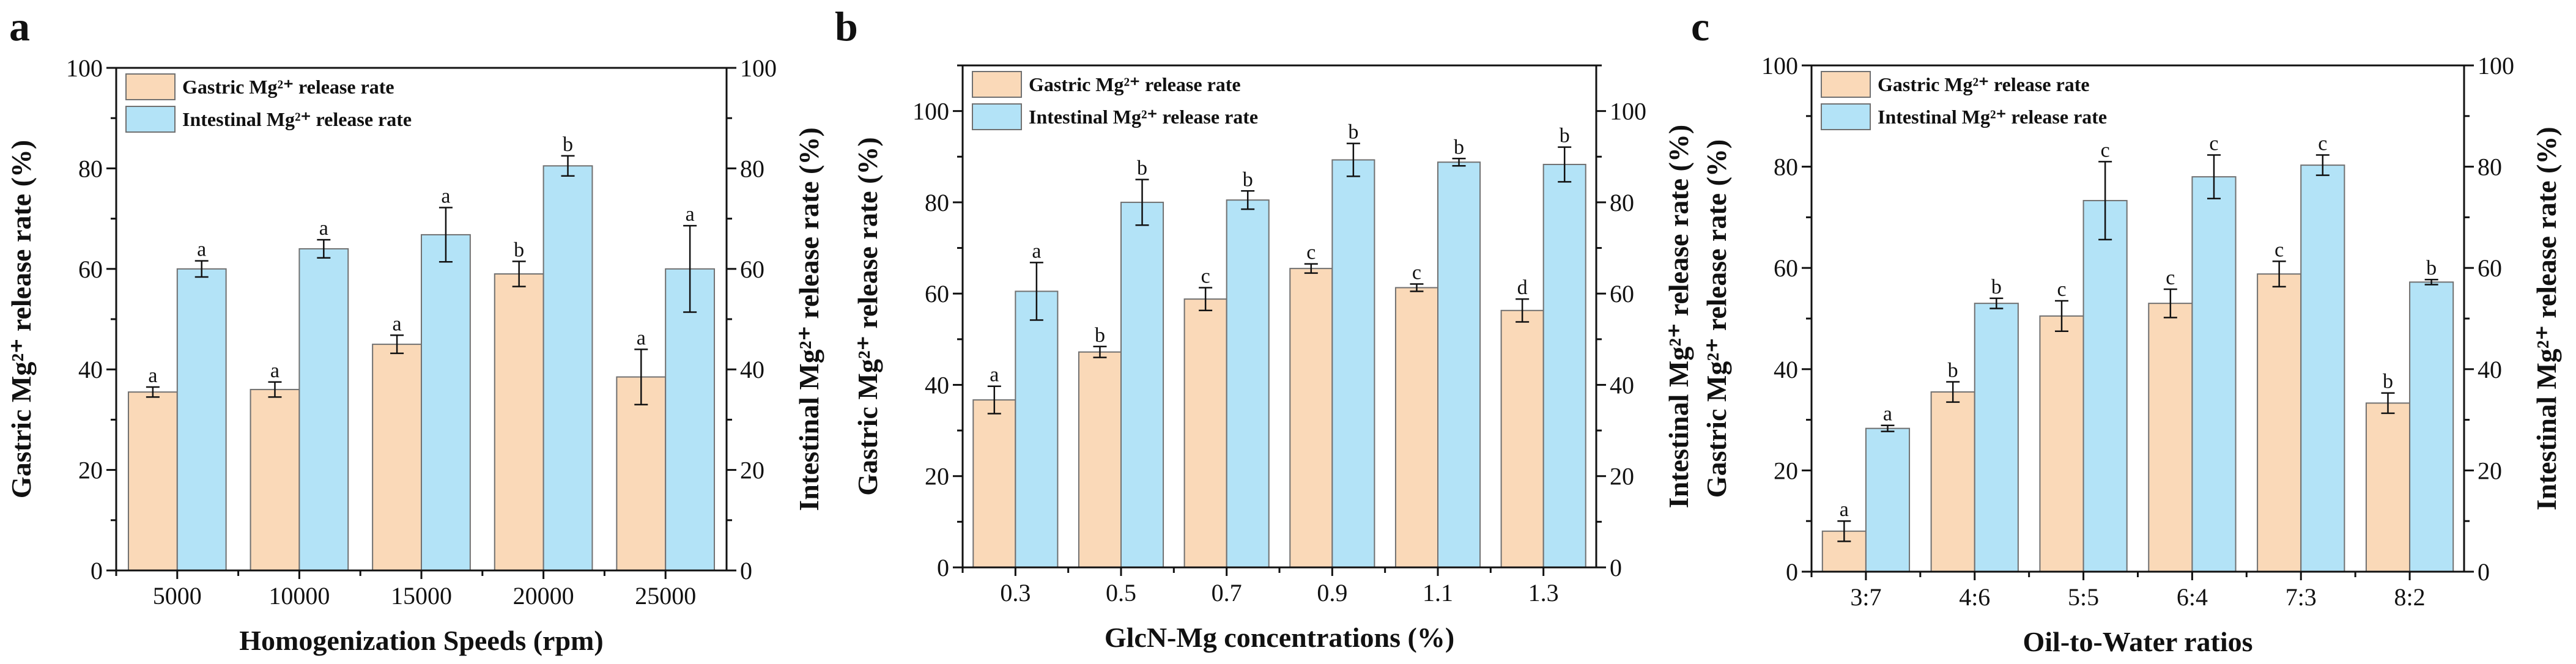 The height and width of the screenshot is (664, 2576). I want to click on x-tick-label: 0.7, so click(1227, 593).